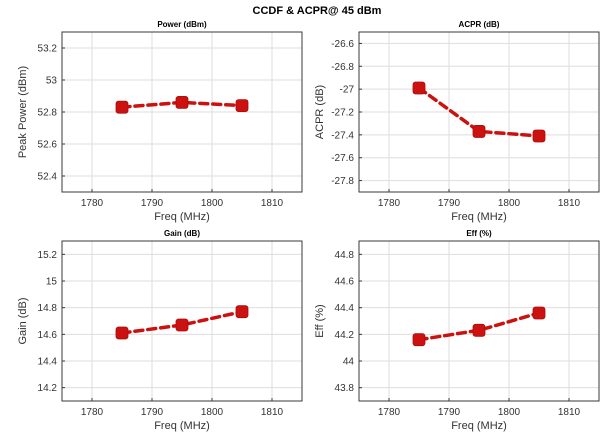 This screenshot has height=439, width=610. I want to click on y-tick-label: -27.8, so click(342, 181).